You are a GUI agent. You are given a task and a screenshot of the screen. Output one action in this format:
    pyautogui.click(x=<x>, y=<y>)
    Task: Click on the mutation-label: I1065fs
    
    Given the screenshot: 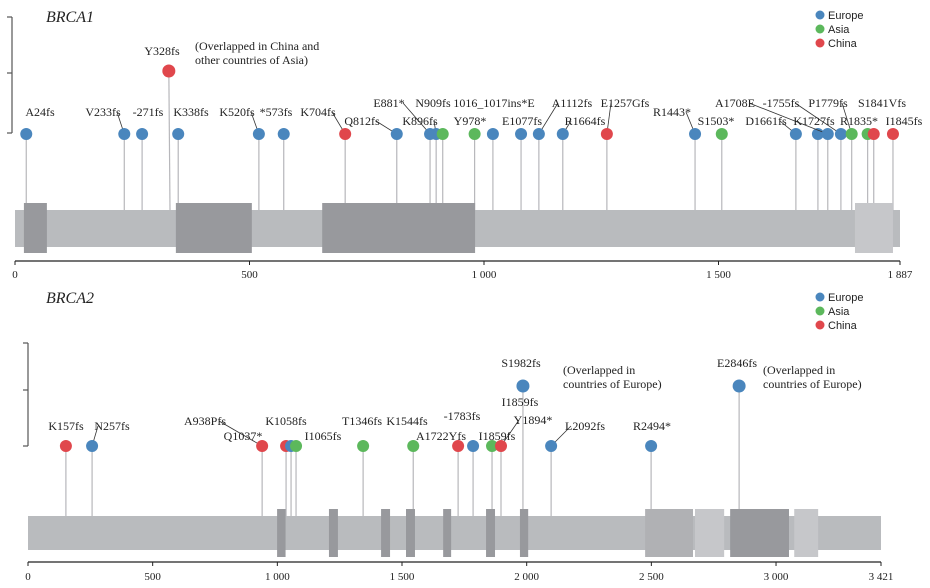 What is the action you would take?
    pyautogui.click(x=323, y=436)
    